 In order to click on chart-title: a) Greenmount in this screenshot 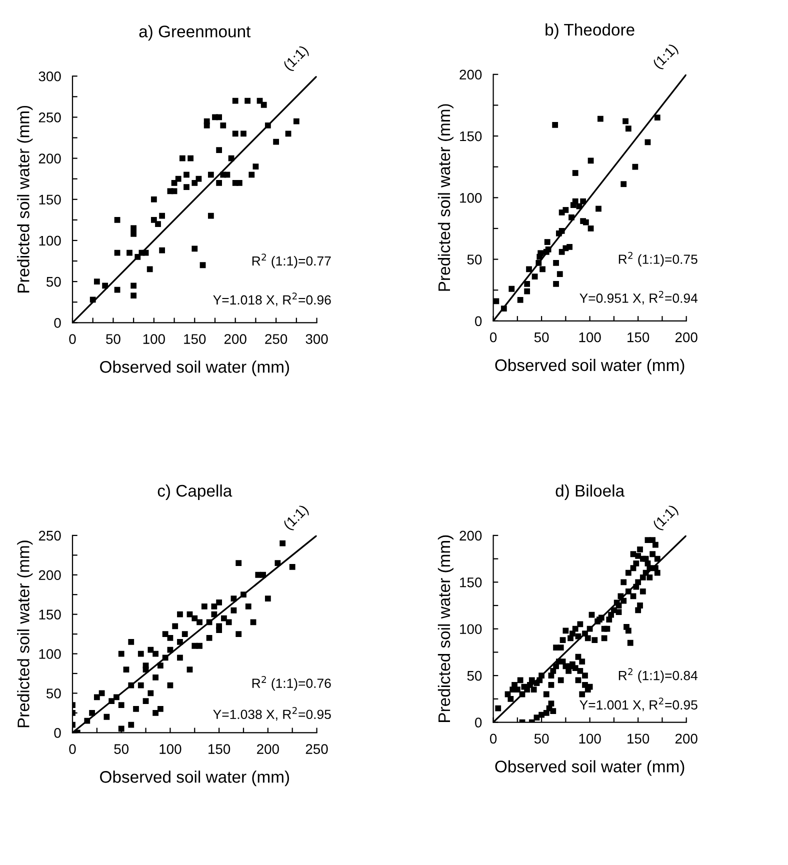, I will do `click(195, 33)`.